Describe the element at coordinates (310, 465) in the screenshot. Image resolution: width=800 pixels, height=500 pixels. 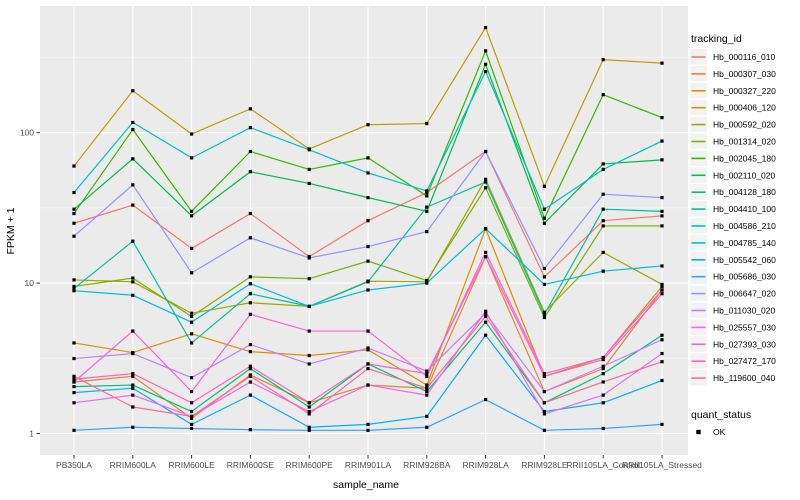
I see `x-tick-label: RRIM600PE` at that location.